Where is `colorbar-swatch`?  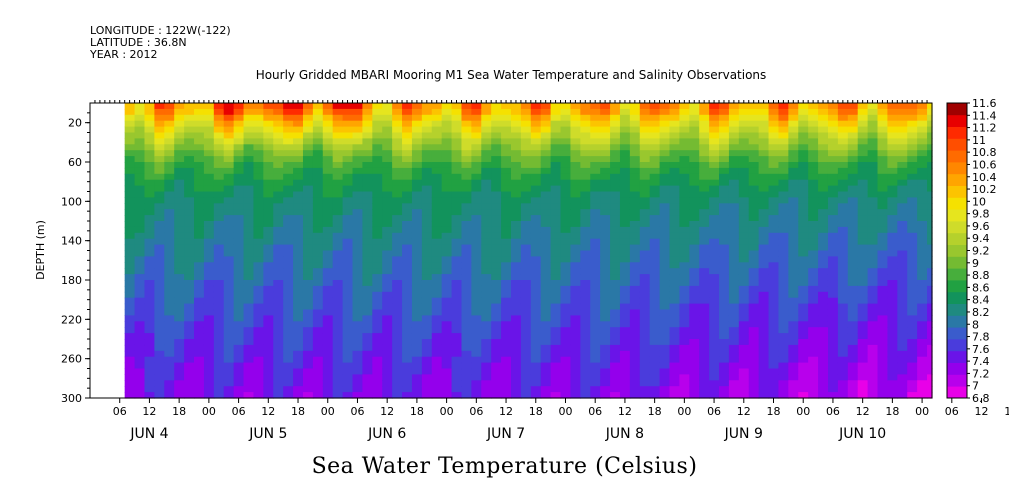
colorbar-swatch is located at coordinates (957, 262).